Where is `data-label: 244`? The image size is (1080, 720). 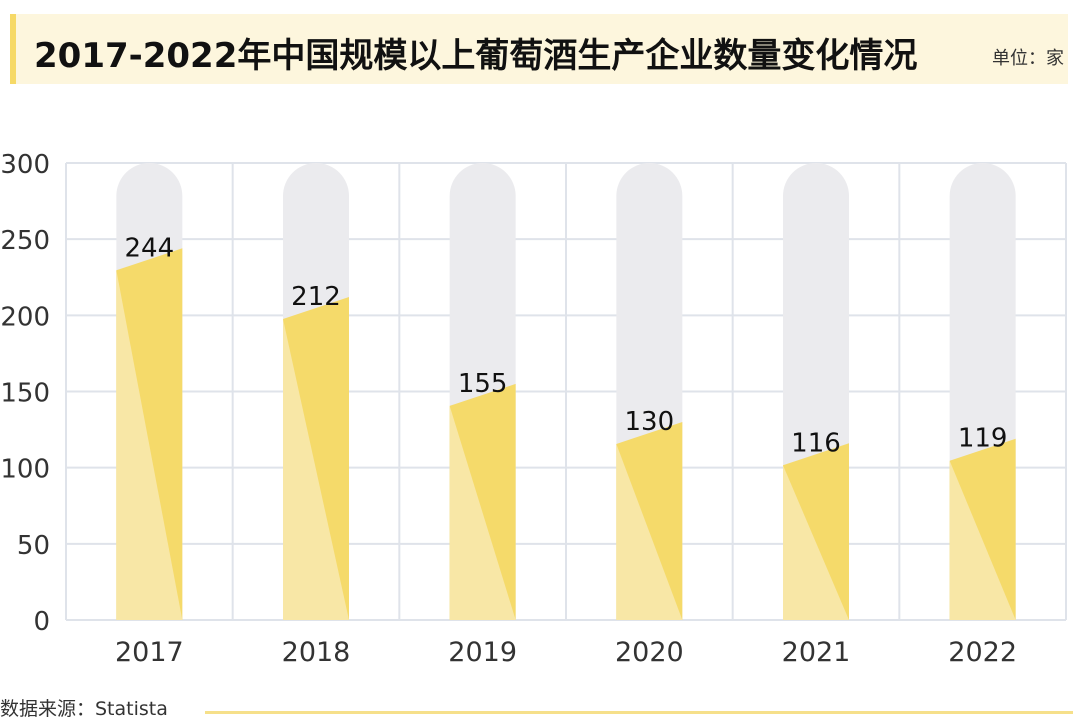 data-label: 244 is located at coordinates (150, 248).